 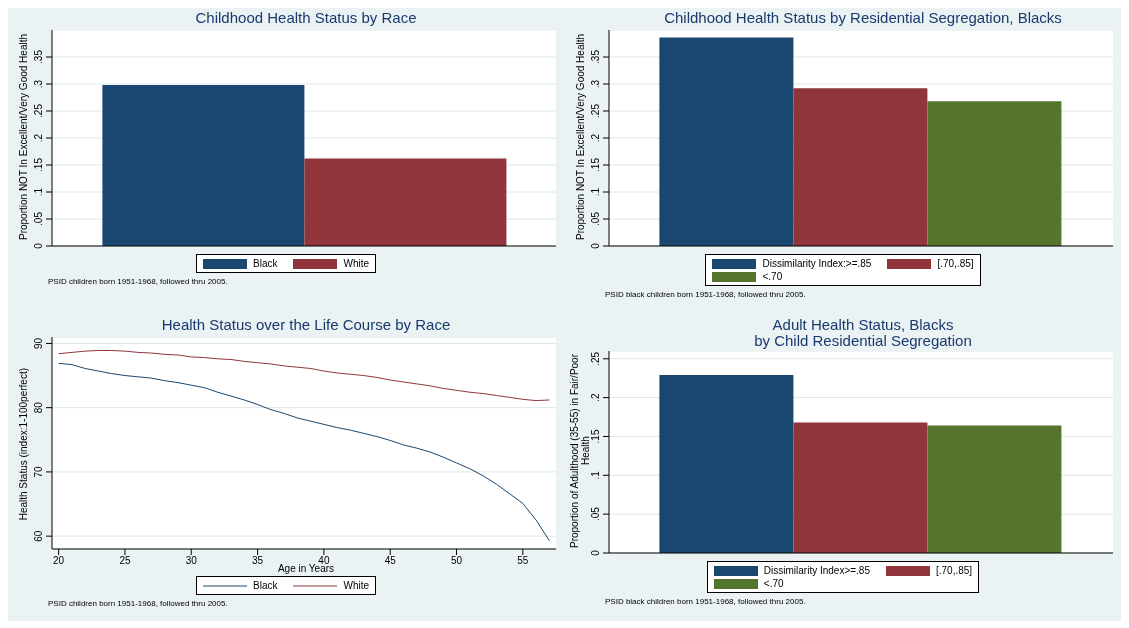 I want to click on y-axis-title: Proportion of Adulthood (35-55) in Fair/Poor Health, so click(x=580, y=452).